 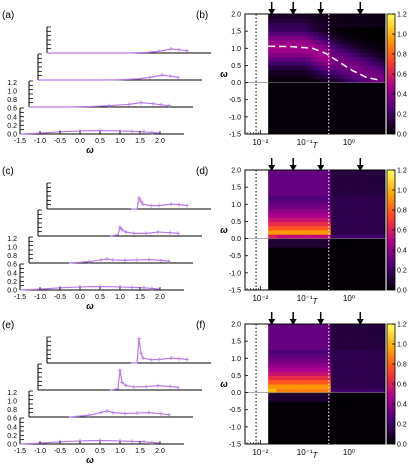 What do you see at coordinates (144, 380) in the screenshot?
I see `spectrum-line` at bounding box center [144, 380].